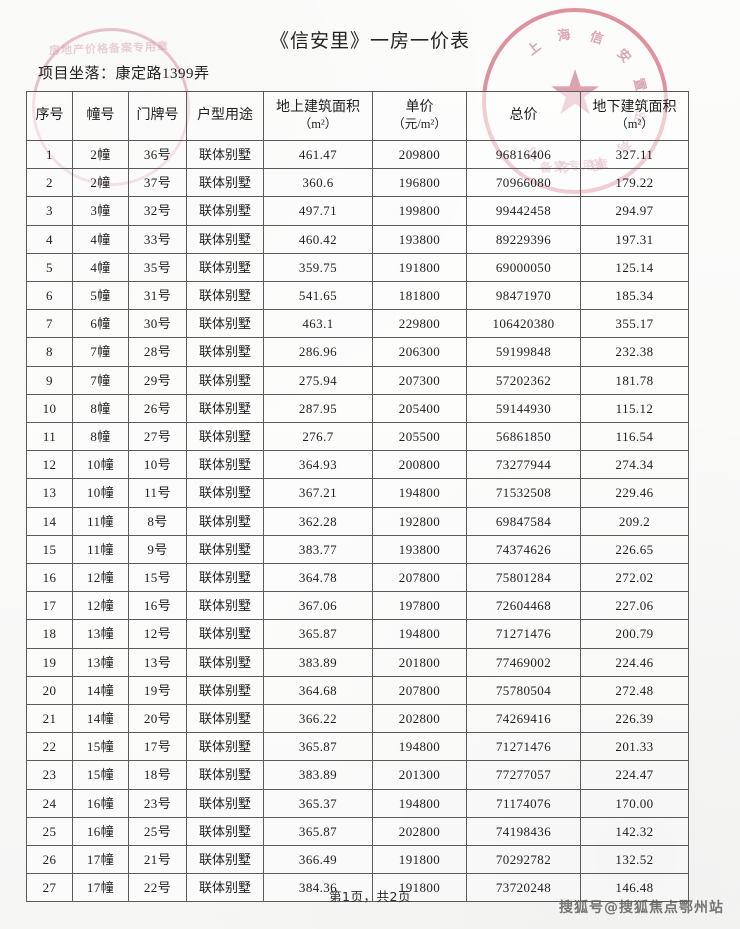  What do you see at coordinates (157, 775) in the screenshot?
I see `cell-door: 18号` at bounding box center [157, 775].